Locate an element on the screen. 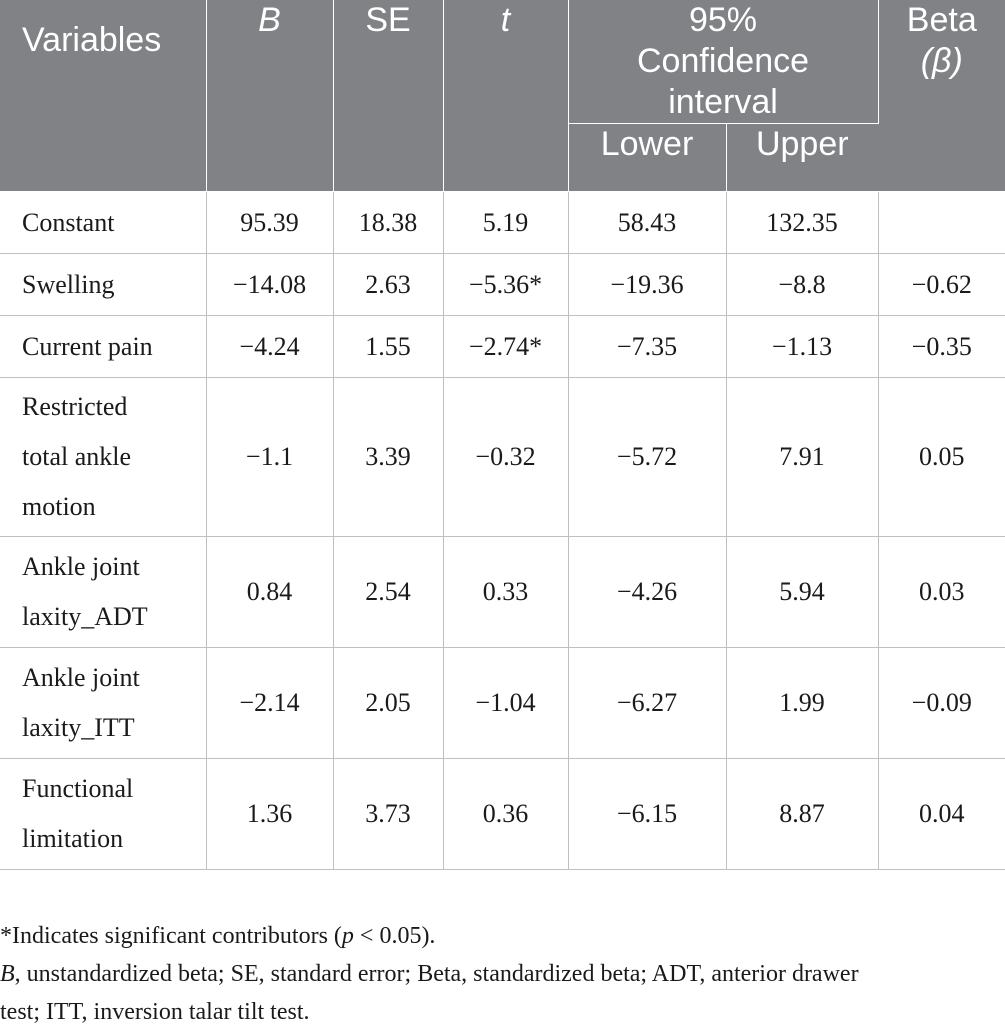 Image resolution: width=1005 pixels, height=1033 pixels. row-variable-name: Ankle joint laxity_ADT is located at coordinates (103, 592).